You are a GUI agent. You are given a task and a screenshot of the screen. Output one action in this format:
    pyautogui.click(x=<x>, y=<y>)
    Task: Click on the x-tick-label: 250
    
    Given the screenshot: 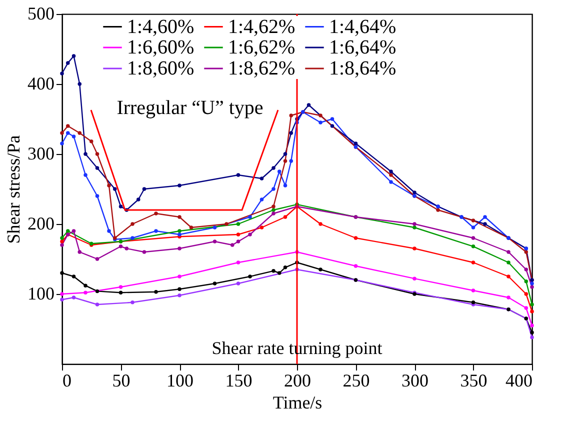 What is the action you would take?
    pyautogui.click(x=356, y=380)
    